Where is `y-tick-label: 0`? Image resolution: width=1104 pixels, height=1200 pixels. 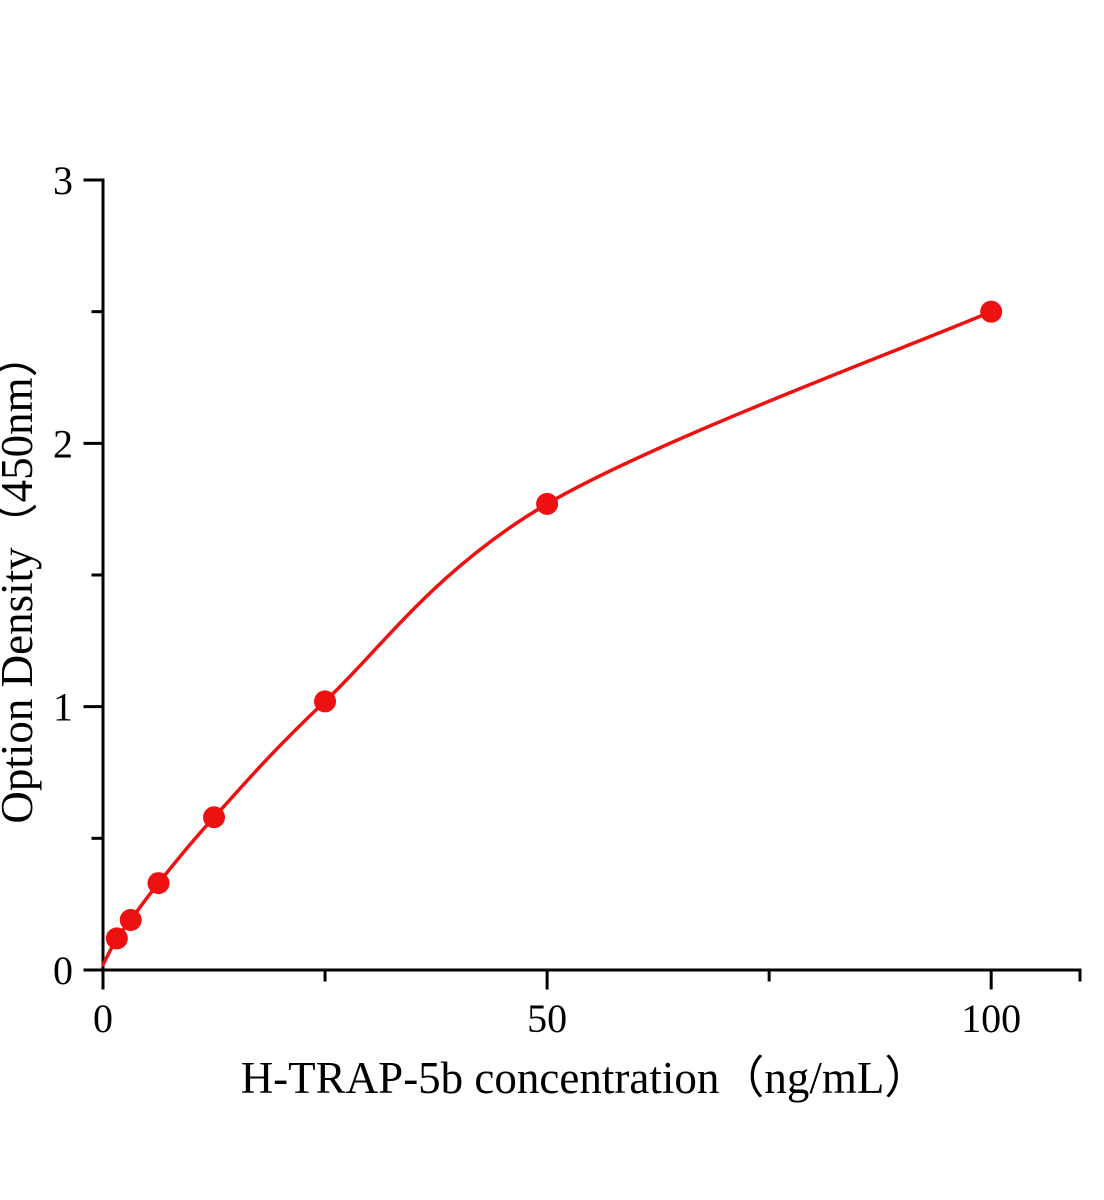
y-tick-label: 0 is located at coordinates (63, 970).